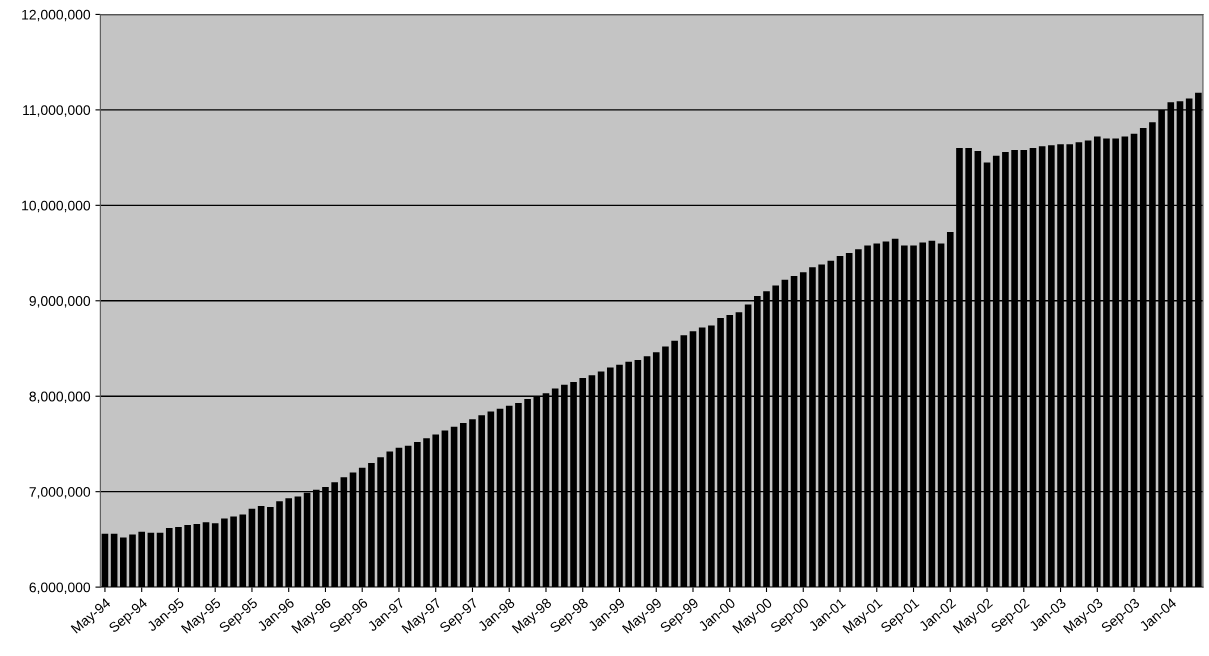 This screenshot has width=1209, height=656. What do you see at coordinates (56, 15) in the screenshot?
I see `y-tick-label: 12,000,000` at bounding box center [56, 15].